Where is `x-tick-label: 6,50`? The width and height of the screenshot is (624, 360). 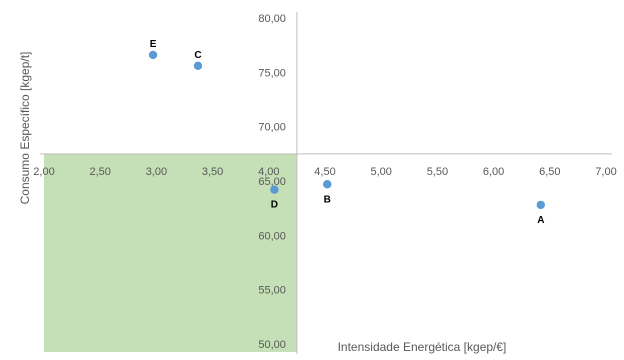
x-tick-label: 6,50 is located at coordinates (549, 172).